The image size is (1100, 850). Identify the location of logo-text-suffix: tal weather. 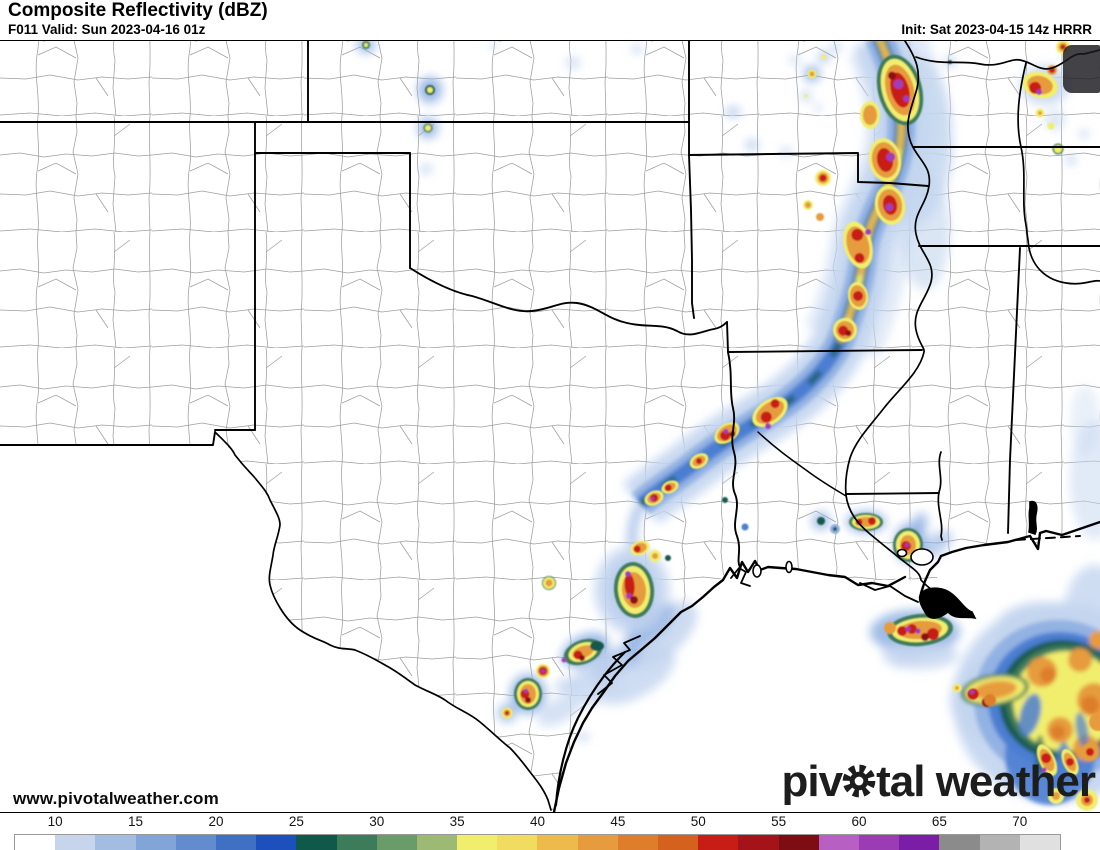
(986, 781).